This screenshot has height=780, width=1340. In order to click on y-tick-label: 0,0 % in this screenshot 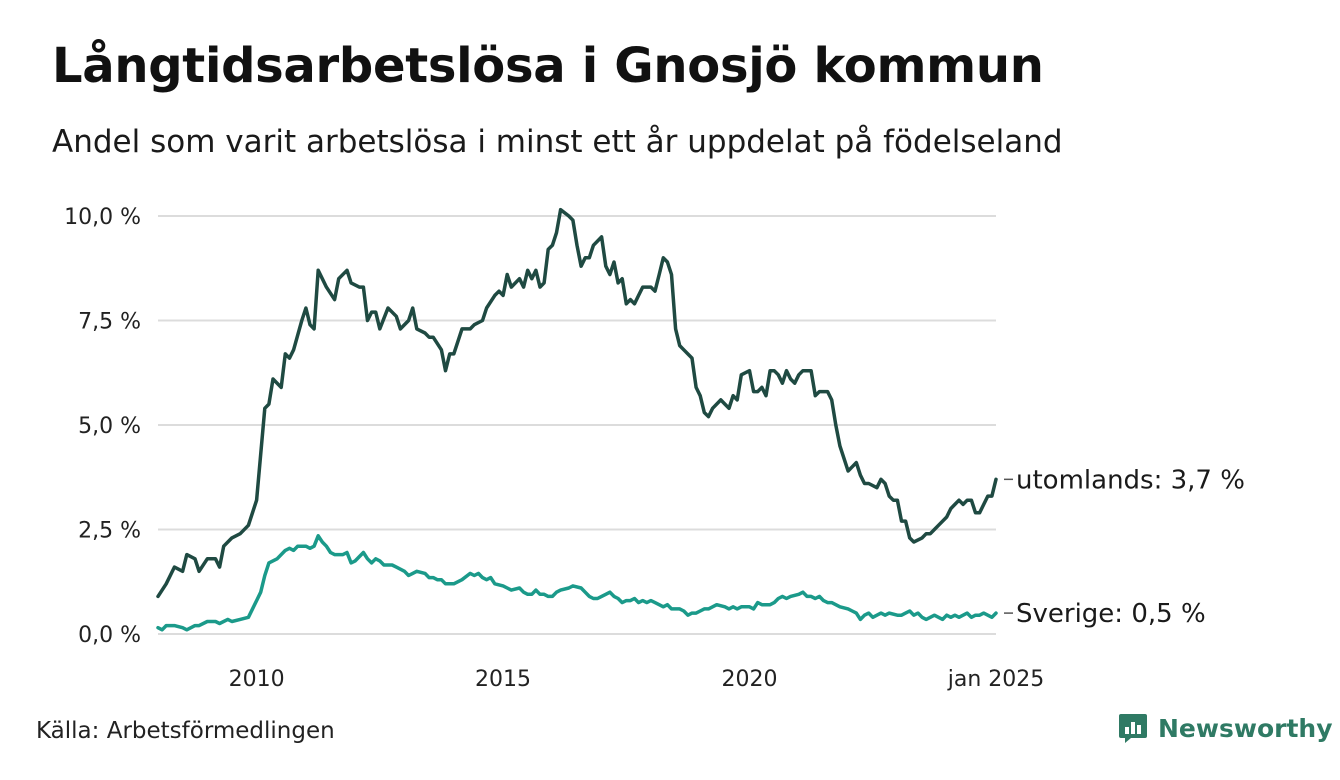, I will do `click(109, 635)`.